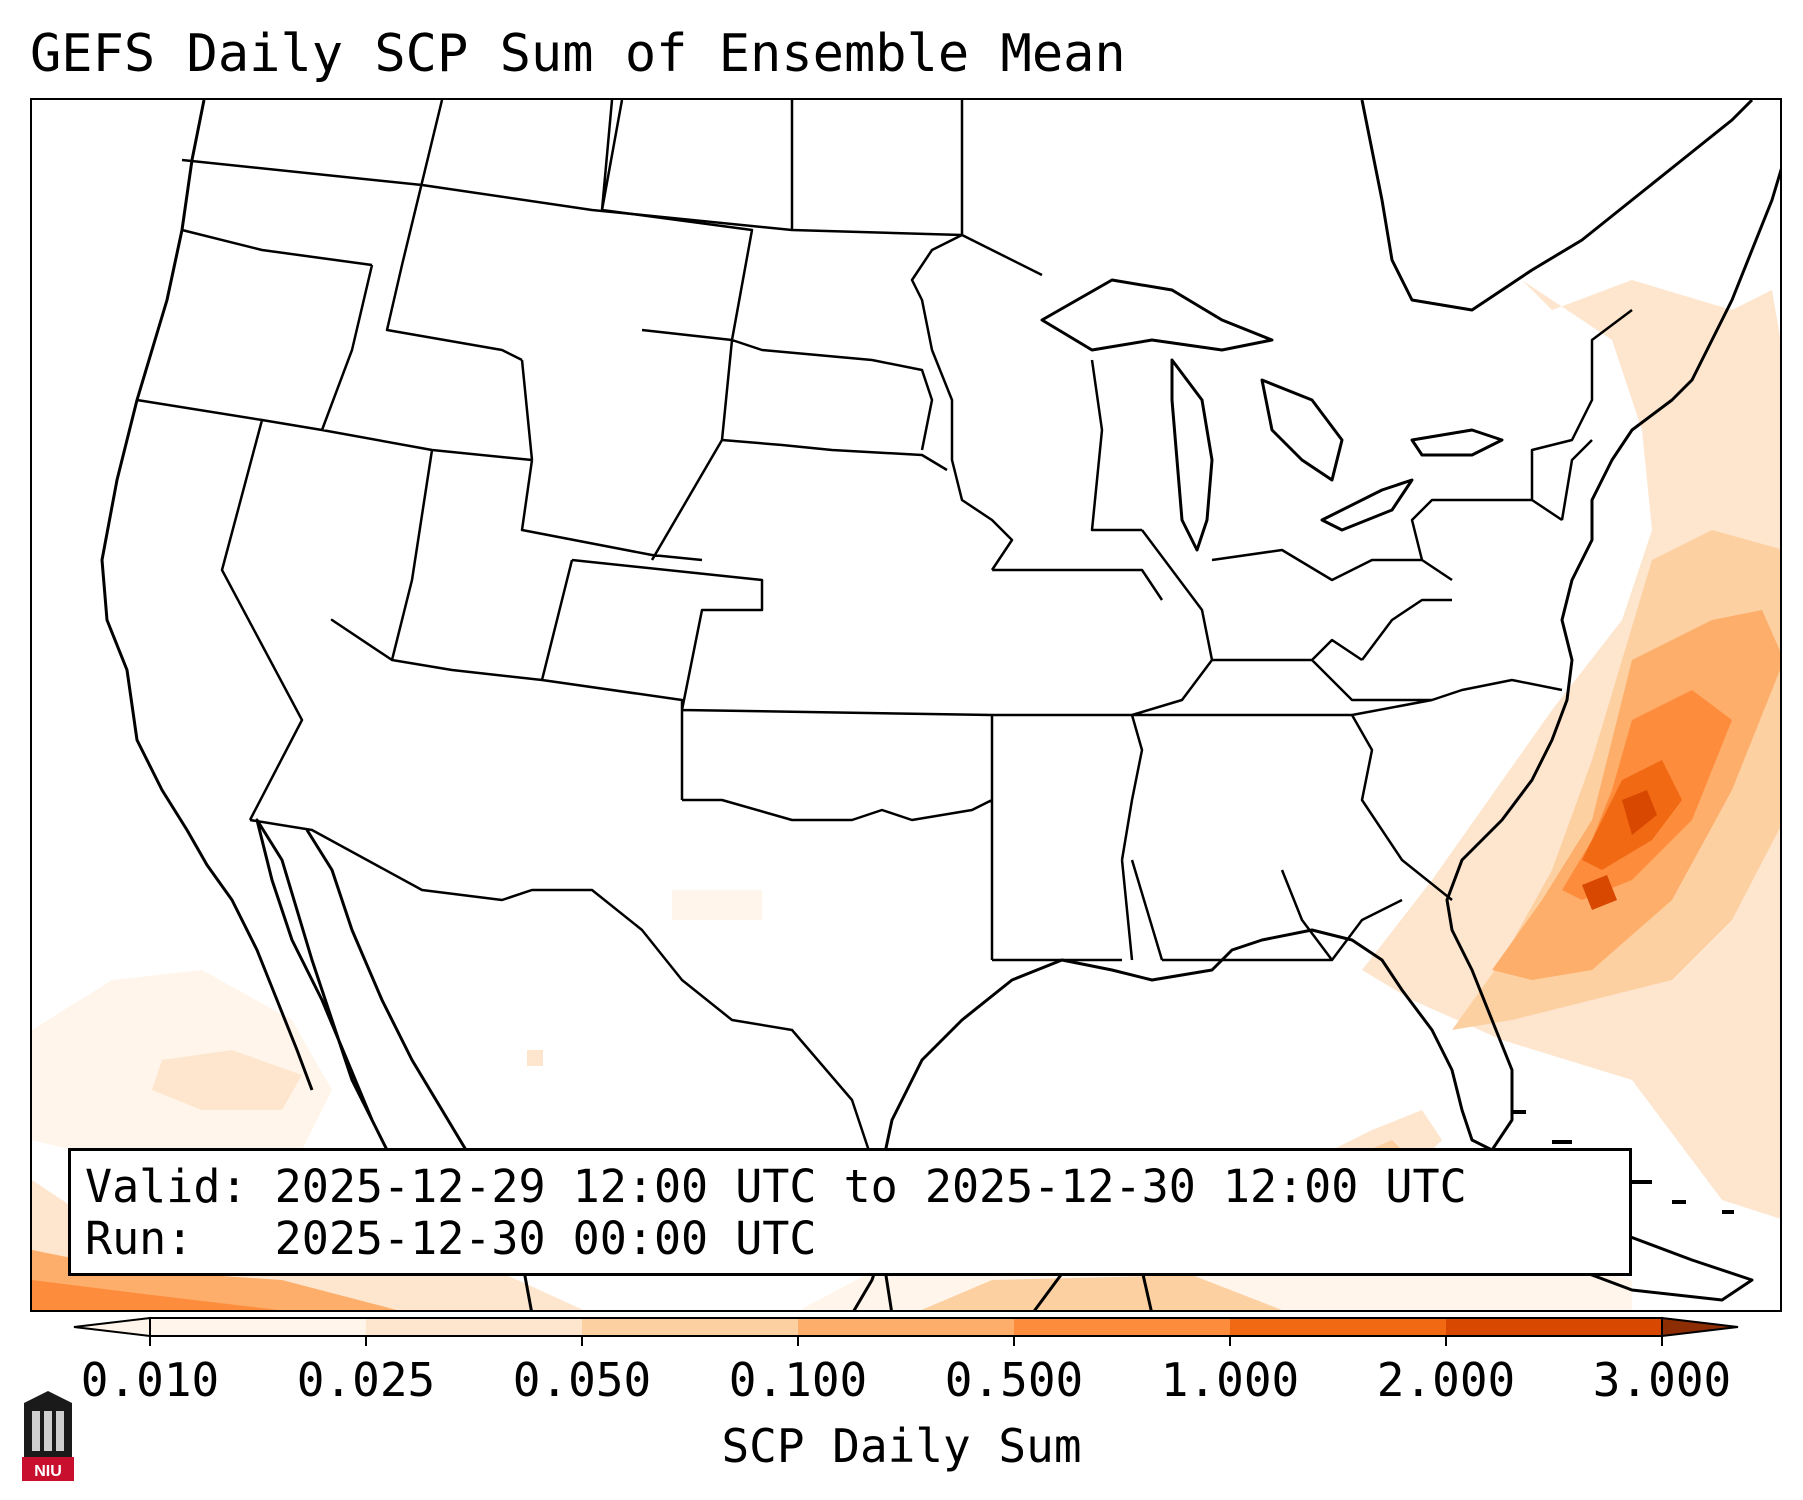  Describe the element at coordinates (366, 1380) in the screenshot. I see `colorbar-tick-label: 0.025` at that location.